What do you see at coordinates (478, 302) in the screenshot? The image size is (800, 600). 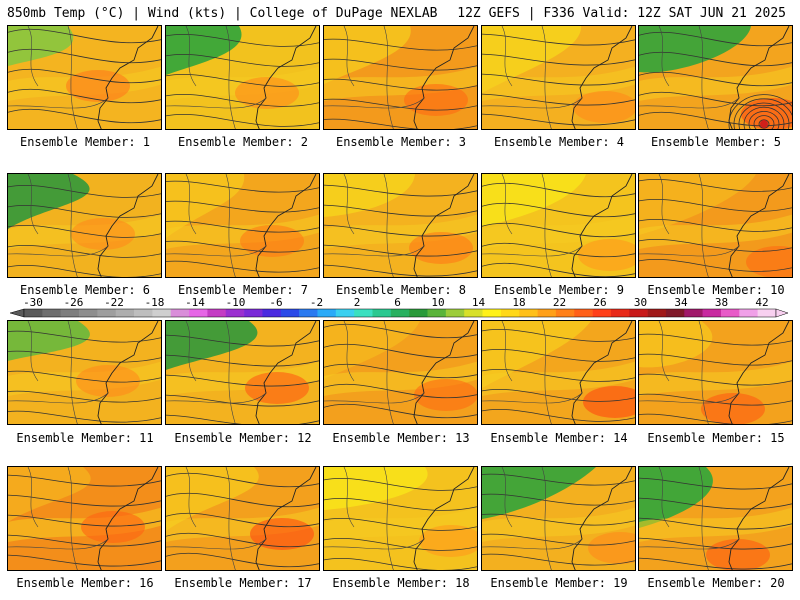 I see `colorbar-tick-label: 14` at bounding box center [478, 302].